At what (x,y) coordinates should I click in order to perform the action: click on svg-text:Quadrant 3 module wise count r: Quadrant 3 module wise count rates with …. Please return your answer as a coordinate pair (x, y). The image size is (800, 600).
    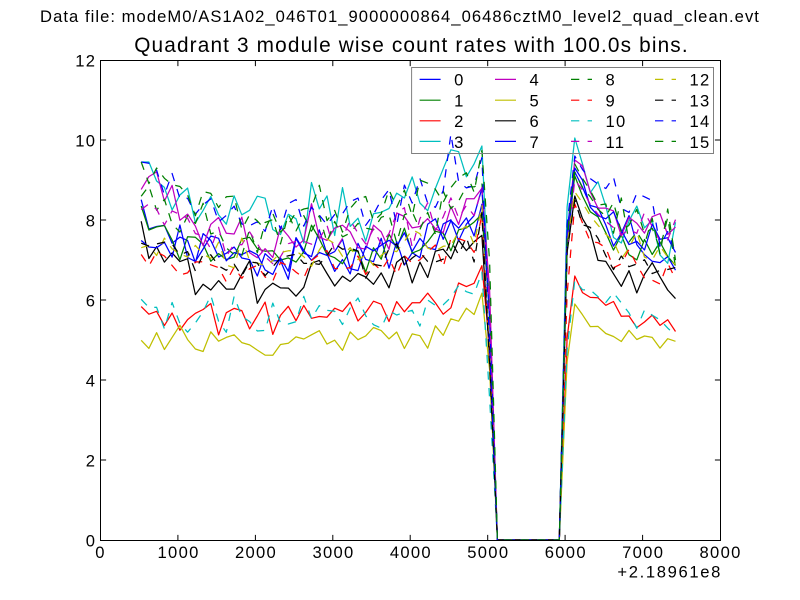
    Looking at the image, I should click on (411, 45).